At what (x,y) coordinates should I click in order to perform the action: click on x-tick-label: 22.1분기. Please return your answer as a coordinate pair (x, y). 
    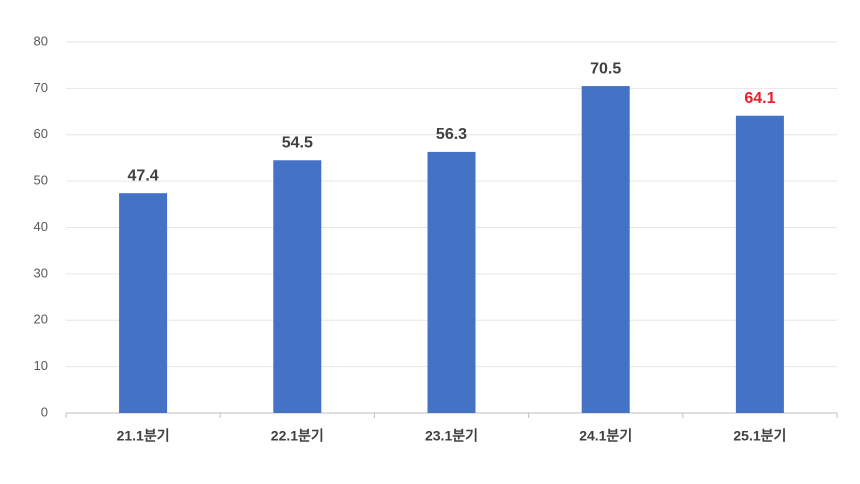
    Looking at the image, I should click on (297, 436).